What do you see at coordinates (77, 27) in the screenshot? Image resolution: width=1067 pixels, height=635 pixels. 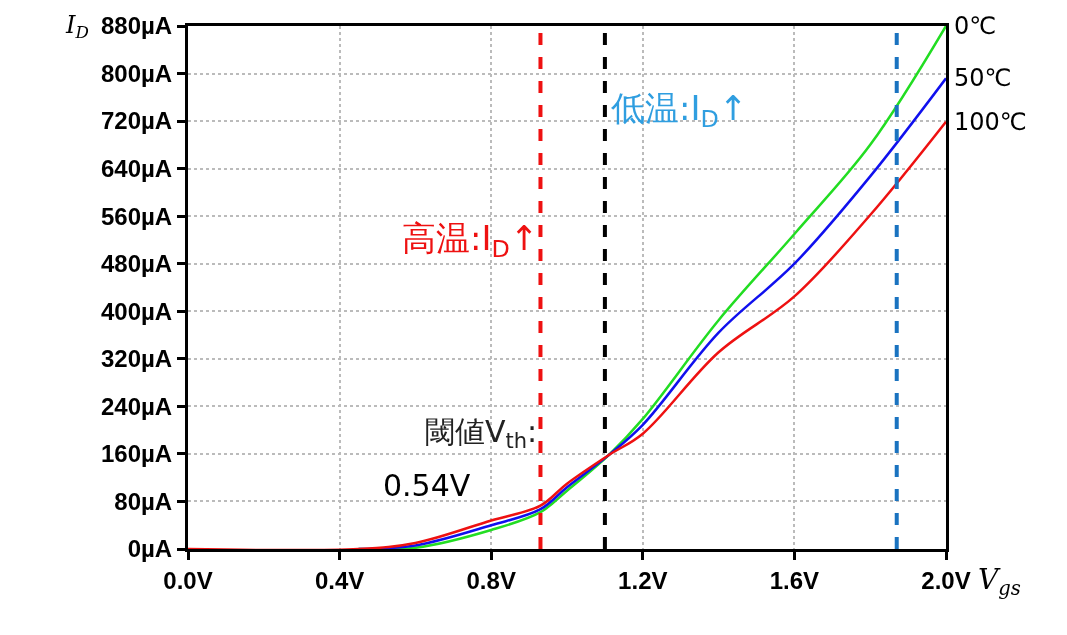 I see `y-axis-title: I$_{D}$` at bounding box center [77, 27].